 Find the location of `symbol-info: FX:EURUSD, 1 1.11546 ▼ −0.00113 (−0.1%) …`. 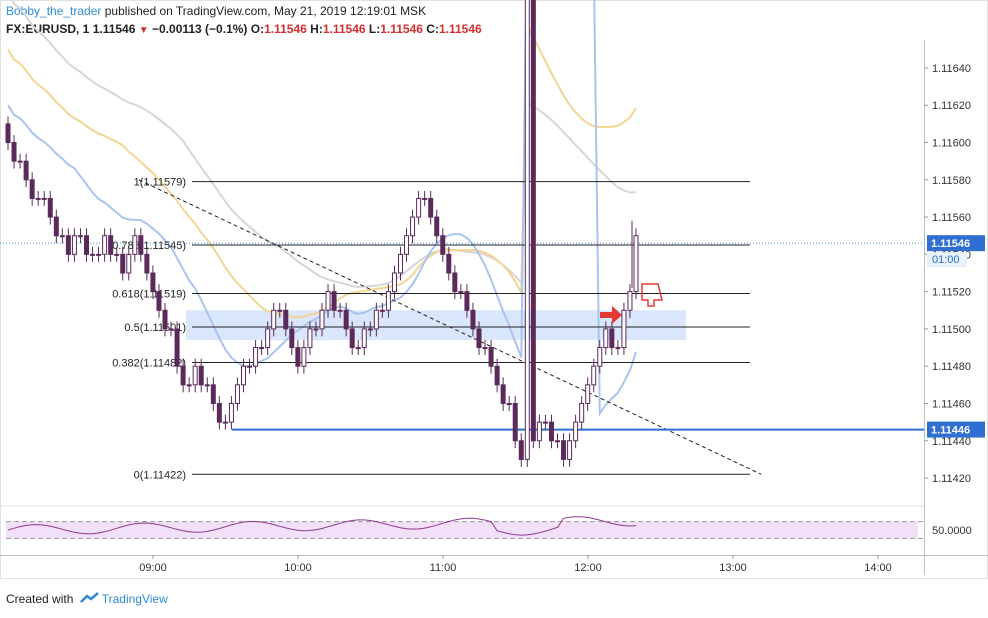

symbol-info: FX:EURUSD, 1 1.11546 ▼ −0.00113 (−0.1%) … is located at coordinates (244, 29).